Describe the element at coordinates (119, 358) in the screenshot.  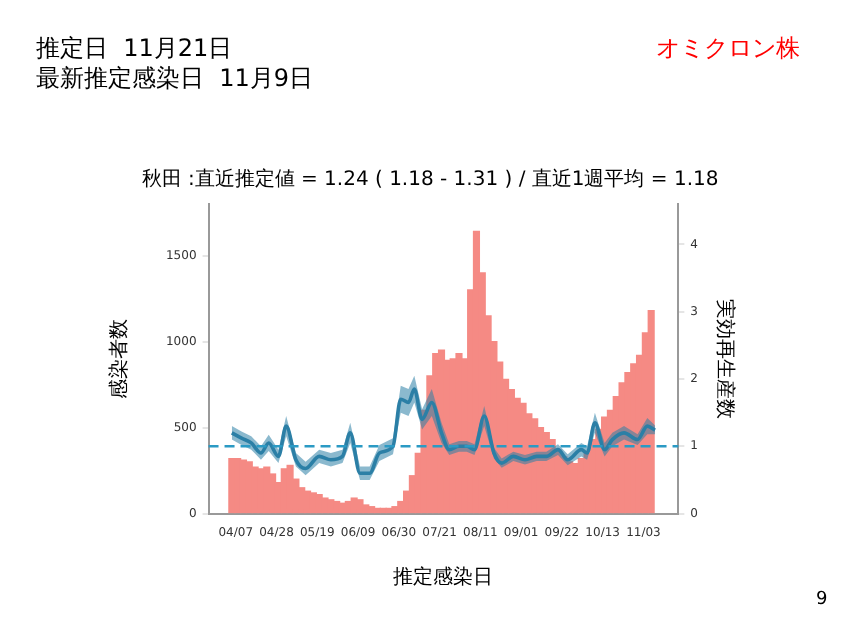
I see `y-axis-title: 感染者数` at that location.